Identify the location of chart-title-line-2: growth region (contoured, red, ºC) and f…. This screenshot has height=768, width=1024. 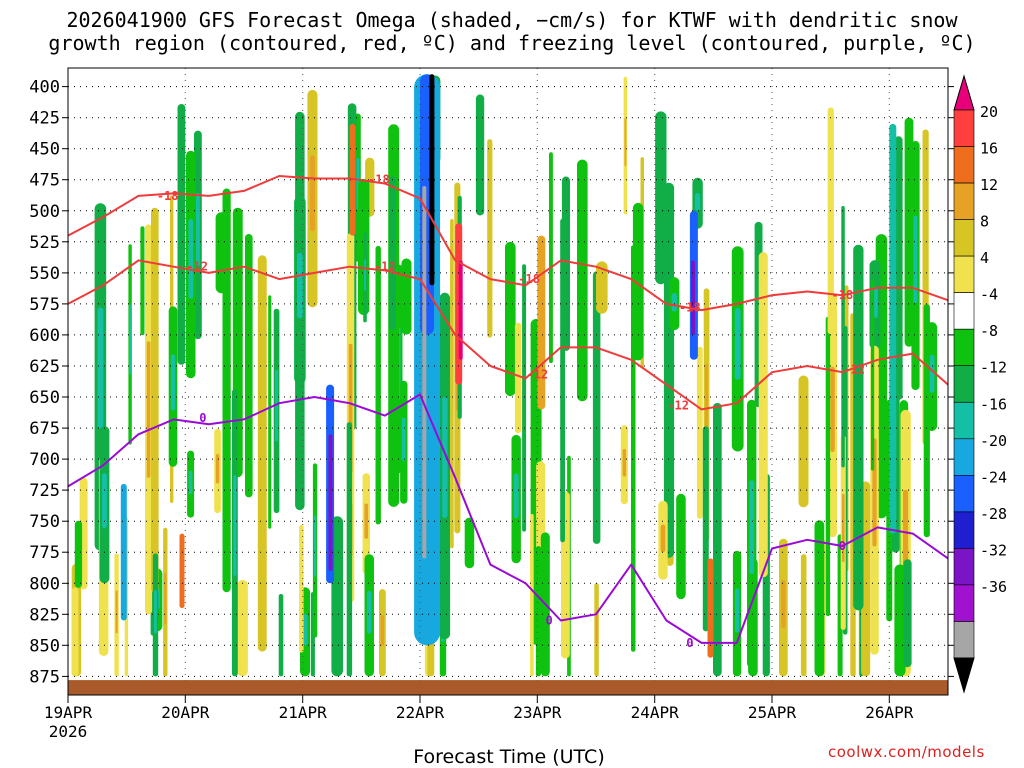
(512, 43).